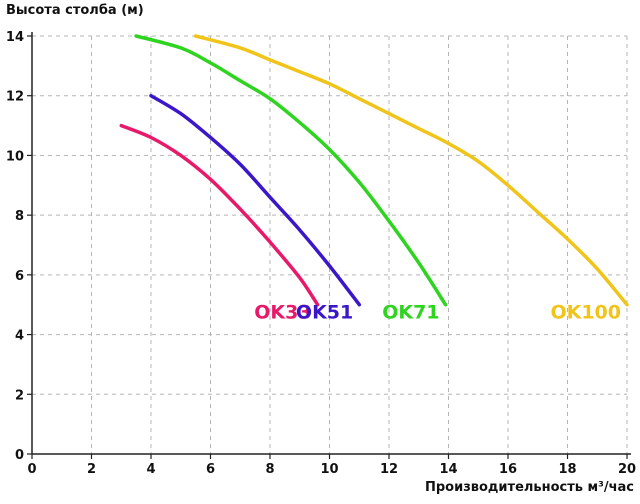 The width and height of the screenshot is (640, 504). What do you see at coordinates (19, 216) in the screenshot?
I see `y-tick-label: 8` at bounding box center [19, 216].